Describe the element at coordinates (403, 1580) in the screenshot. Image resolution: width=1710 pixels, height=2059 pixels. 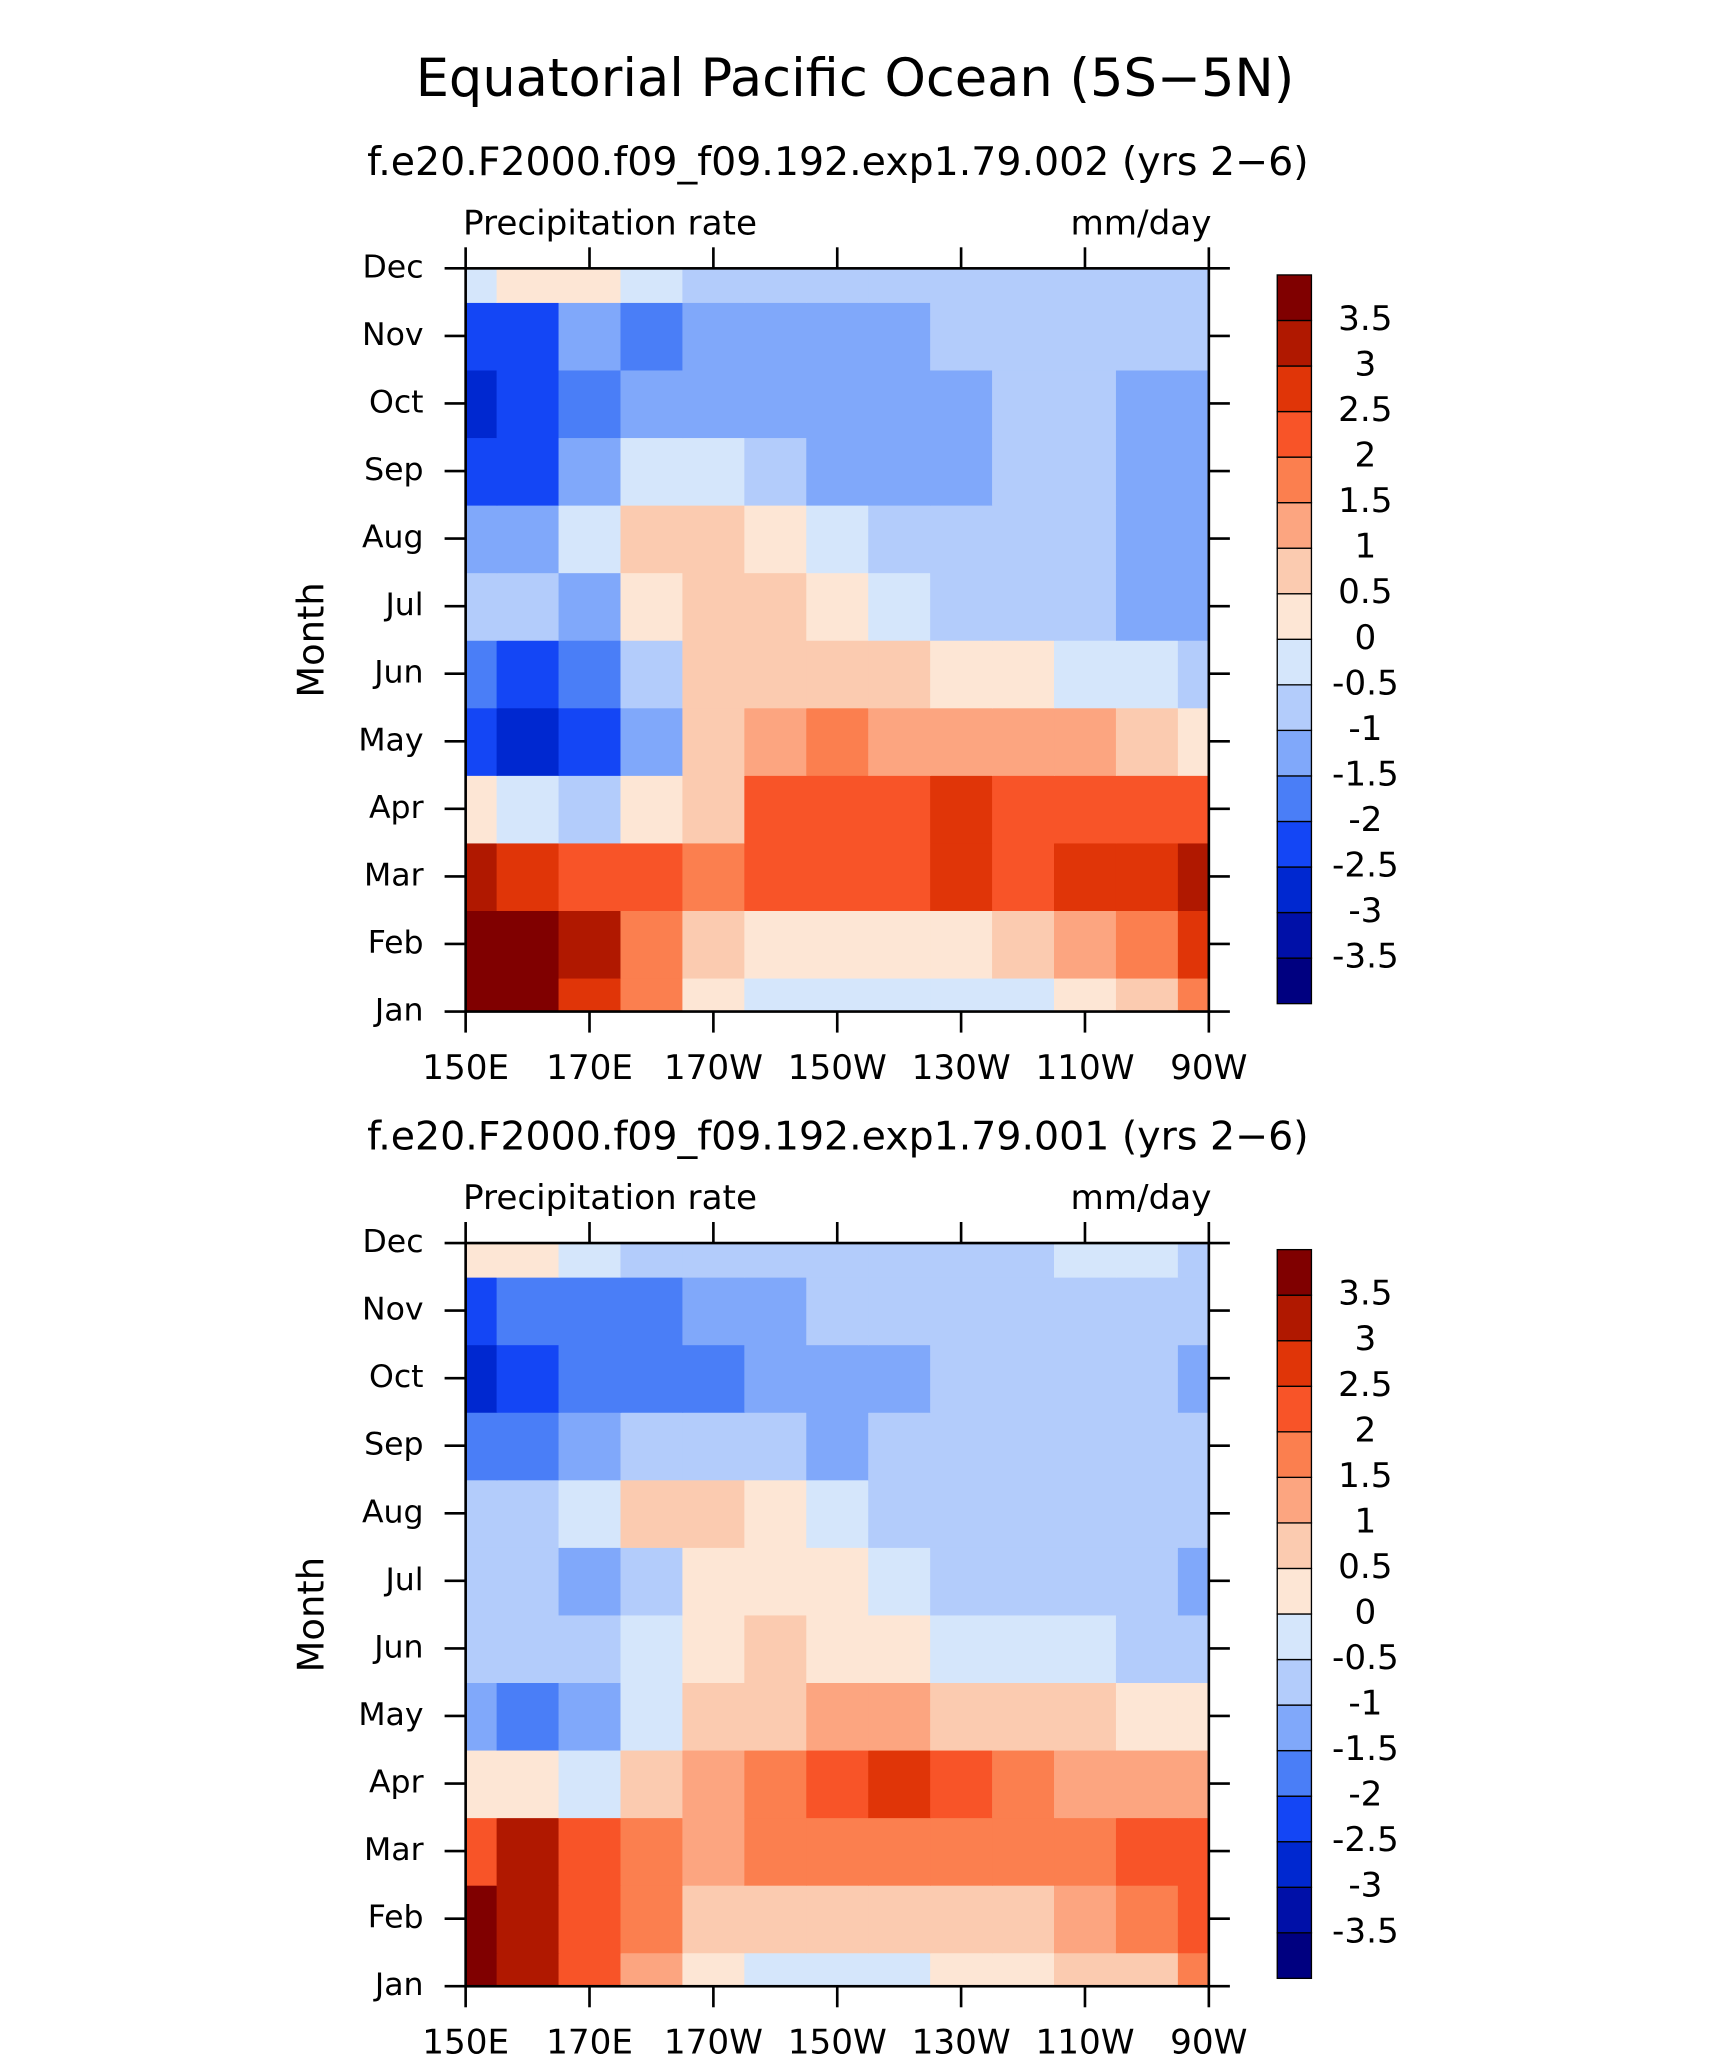
I see `y-tick-label: Jul` at that location.